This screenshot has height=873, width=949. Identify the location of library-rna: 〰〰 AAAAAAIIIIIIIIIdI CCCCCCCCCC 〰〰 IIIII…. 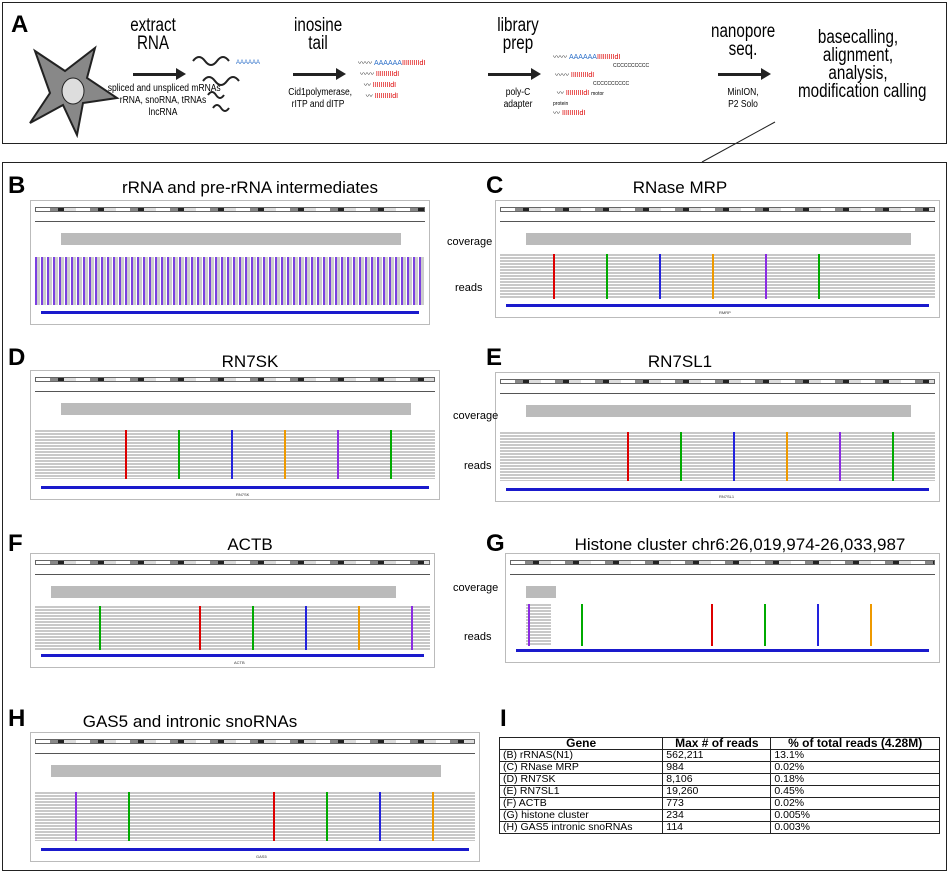
(601, 85).